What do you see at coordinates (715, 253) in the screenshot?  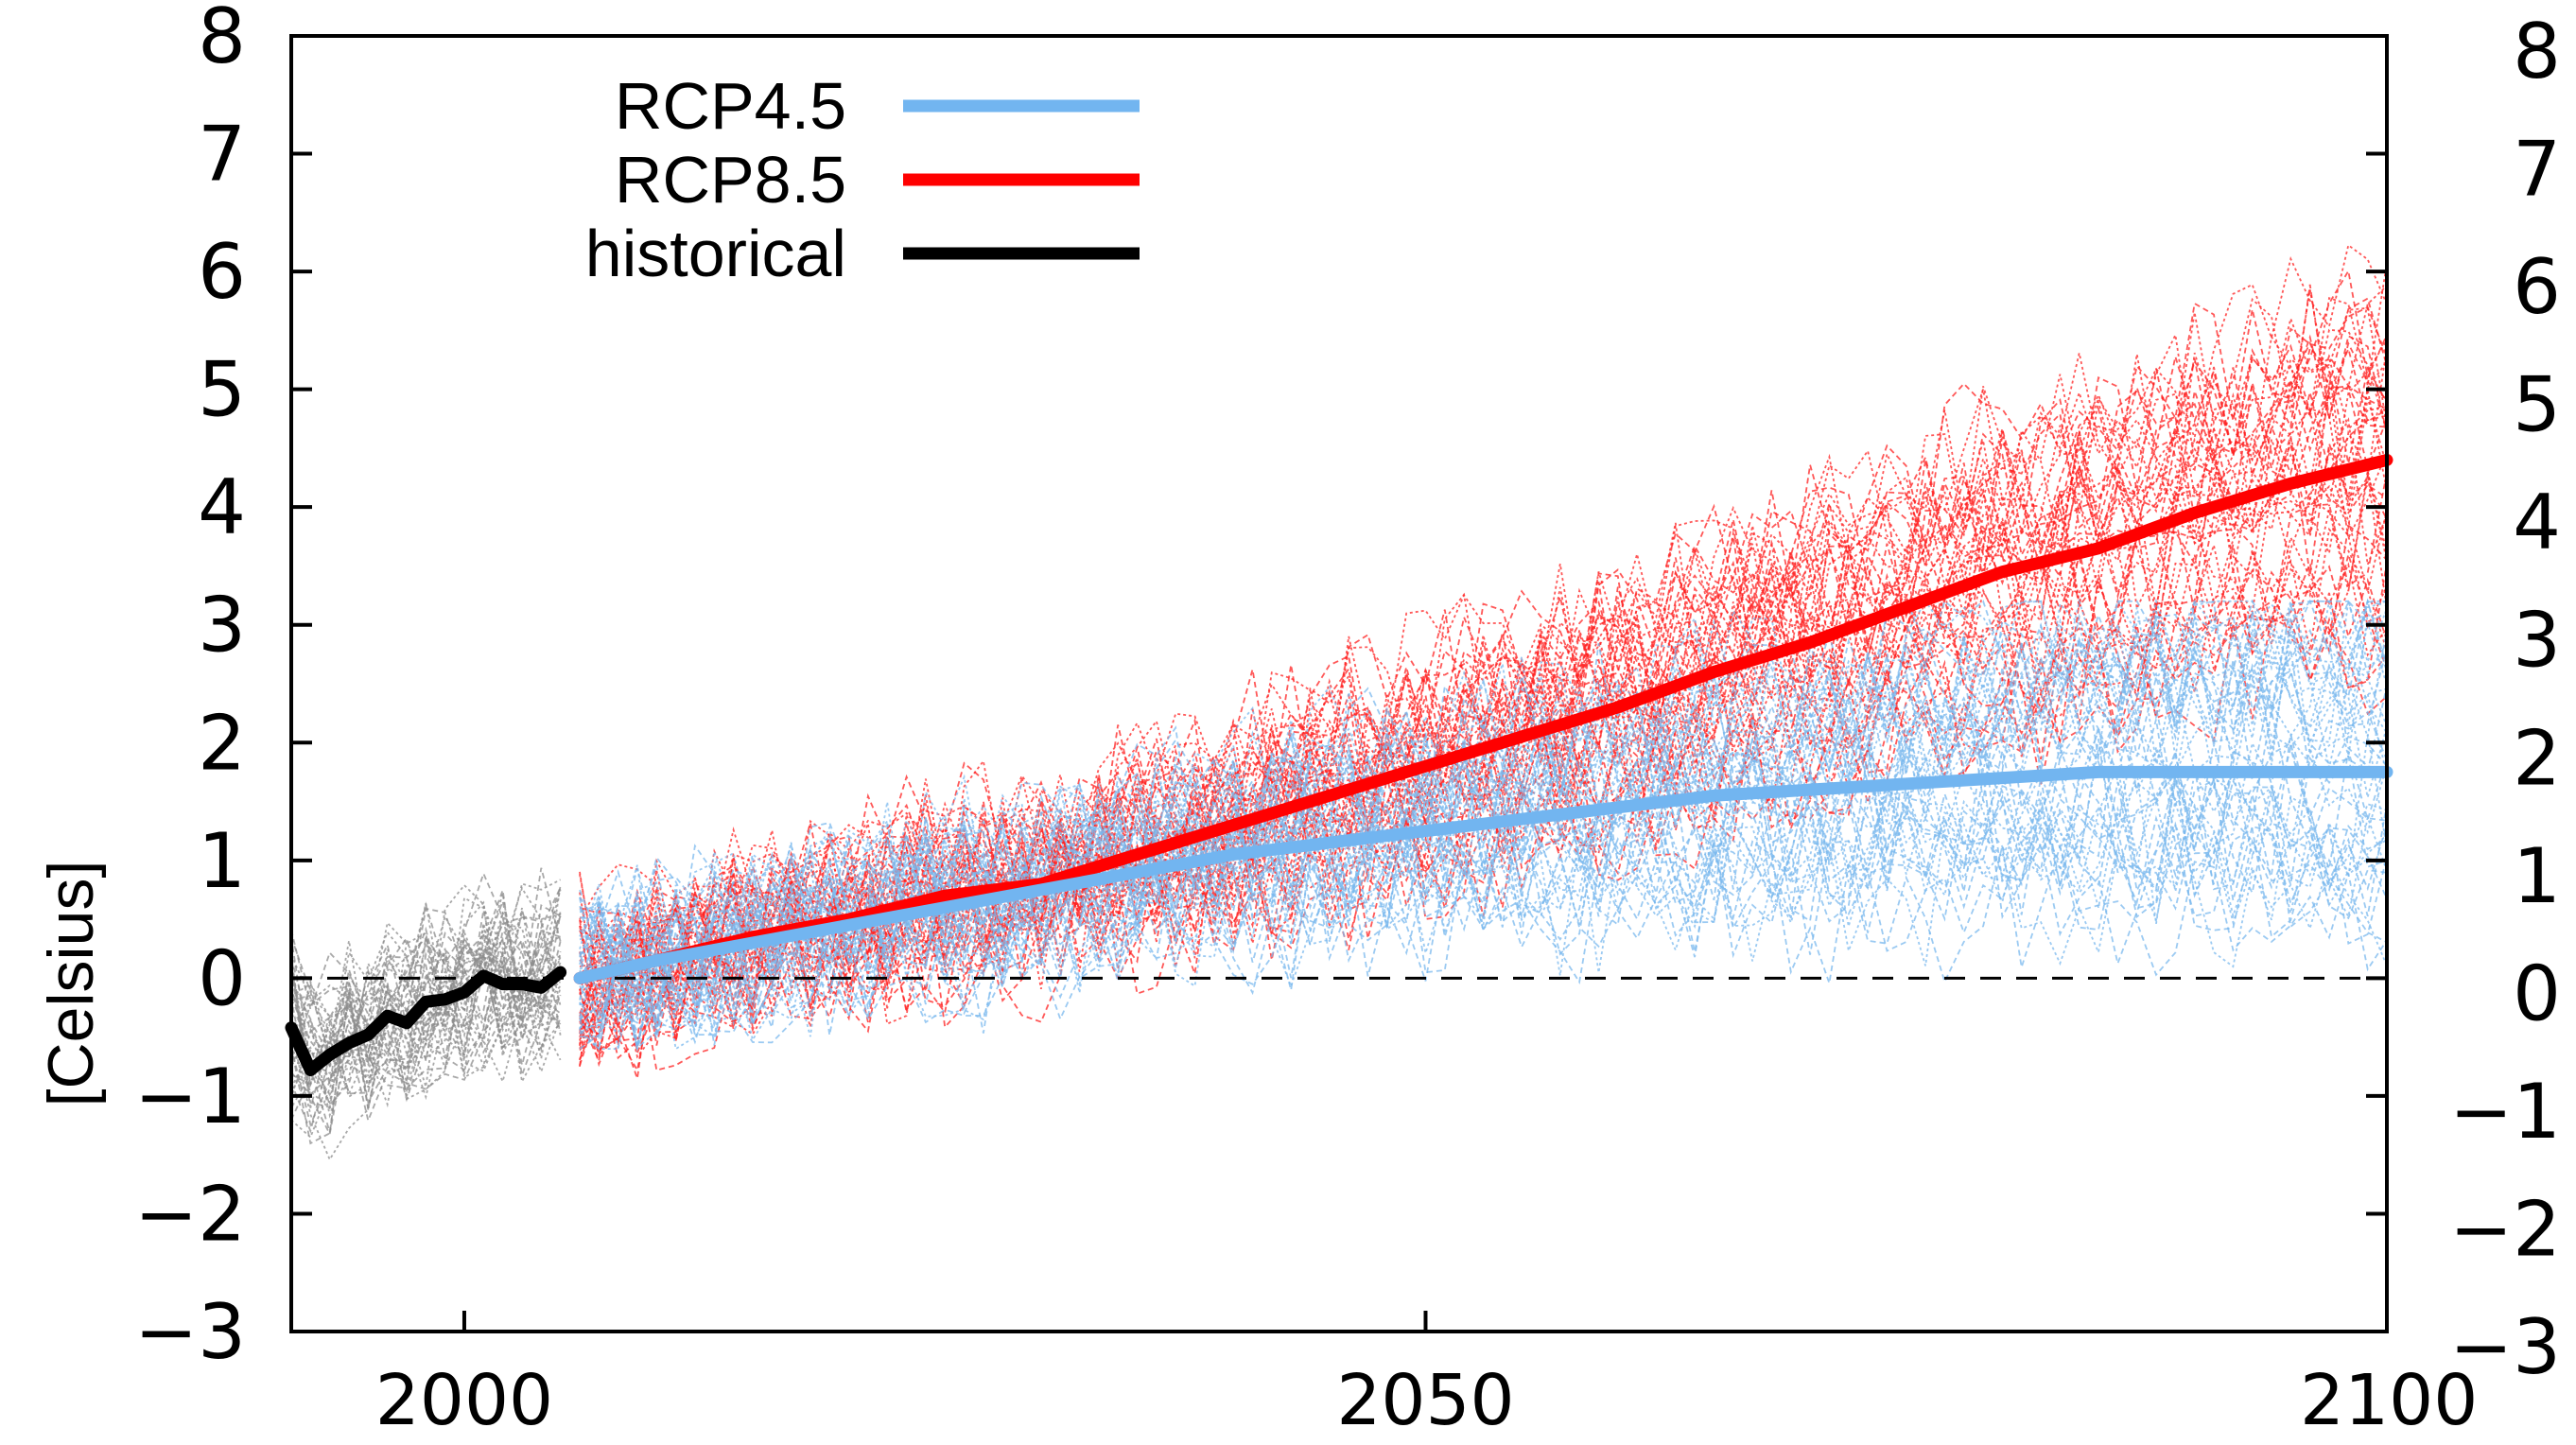 I see `legend-label: historical` at bounding box center [715, 253].